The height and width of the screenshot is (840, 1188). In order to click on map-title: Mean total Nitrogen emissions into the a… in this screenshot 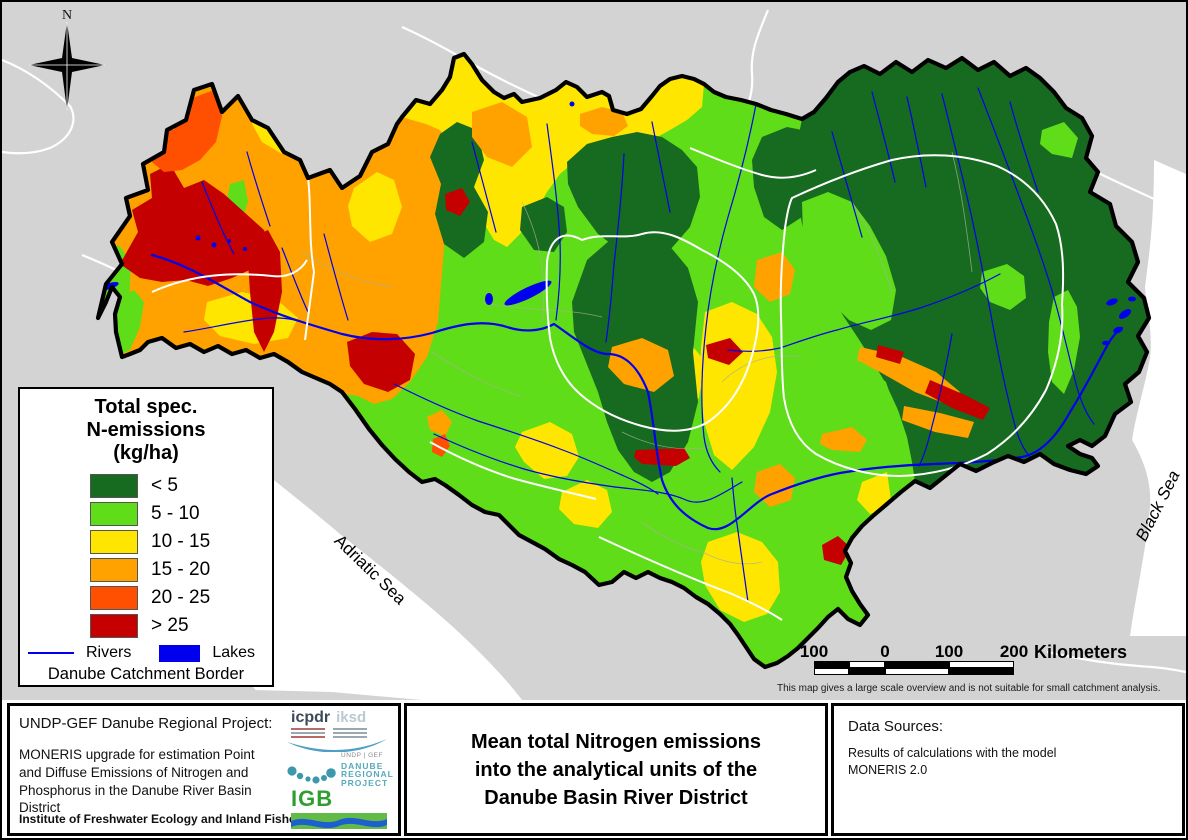, I will do `click(616, 769)`.